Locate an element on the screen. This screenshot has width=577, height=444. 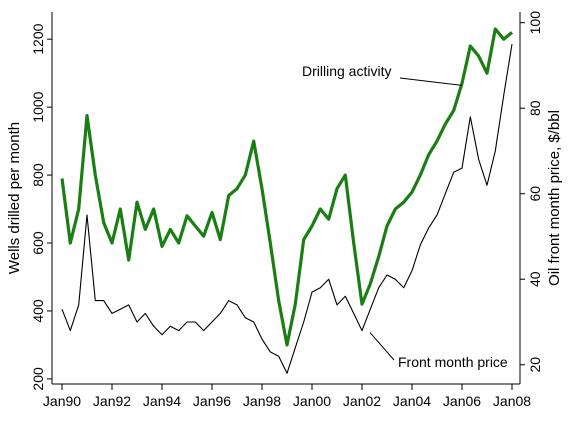
x-tick-label: Jan94 is located at coordinates (162, 401).